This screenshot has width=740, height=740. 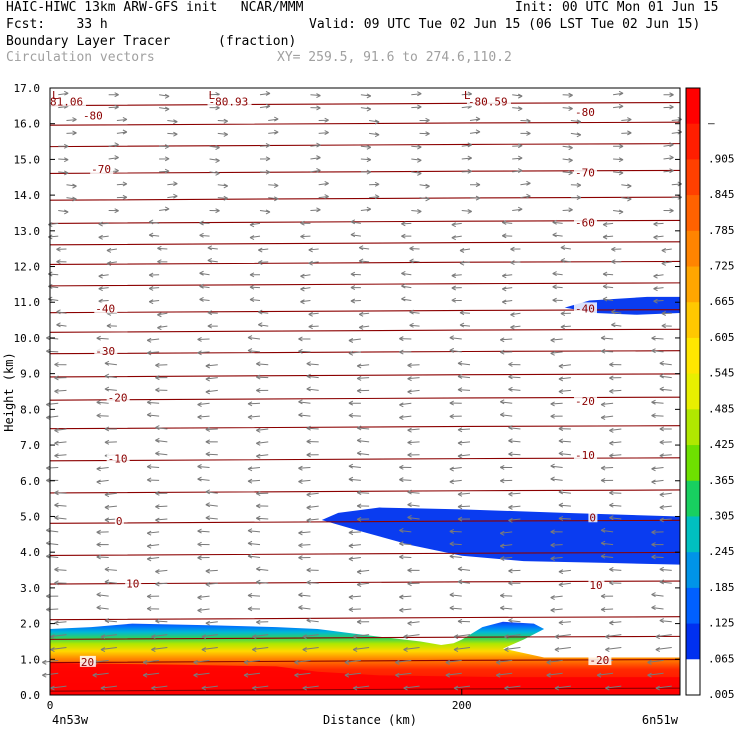 What do you see at coordinates (585, 308) in the screenshot?
I see `contour-label: -40` at bounding box center [585, 308].